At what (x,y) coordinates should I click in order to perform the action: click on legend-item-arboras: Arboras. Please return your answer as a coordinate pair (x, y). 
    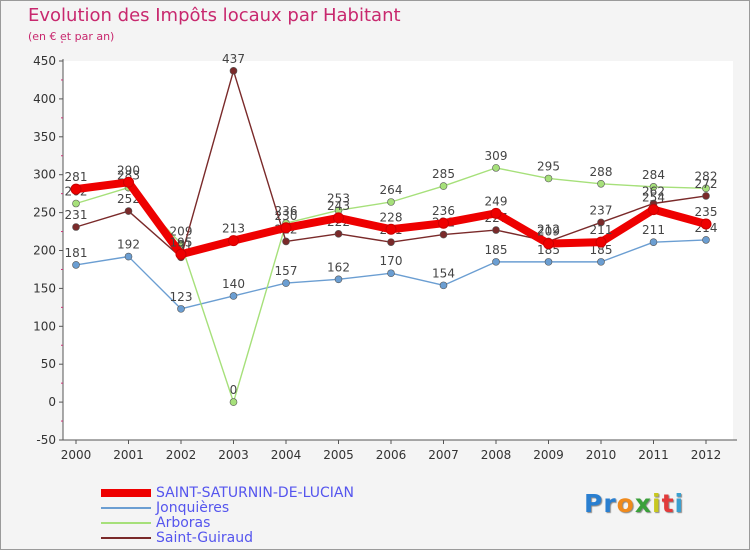
    Looking at the image, I should click on (155, 523).